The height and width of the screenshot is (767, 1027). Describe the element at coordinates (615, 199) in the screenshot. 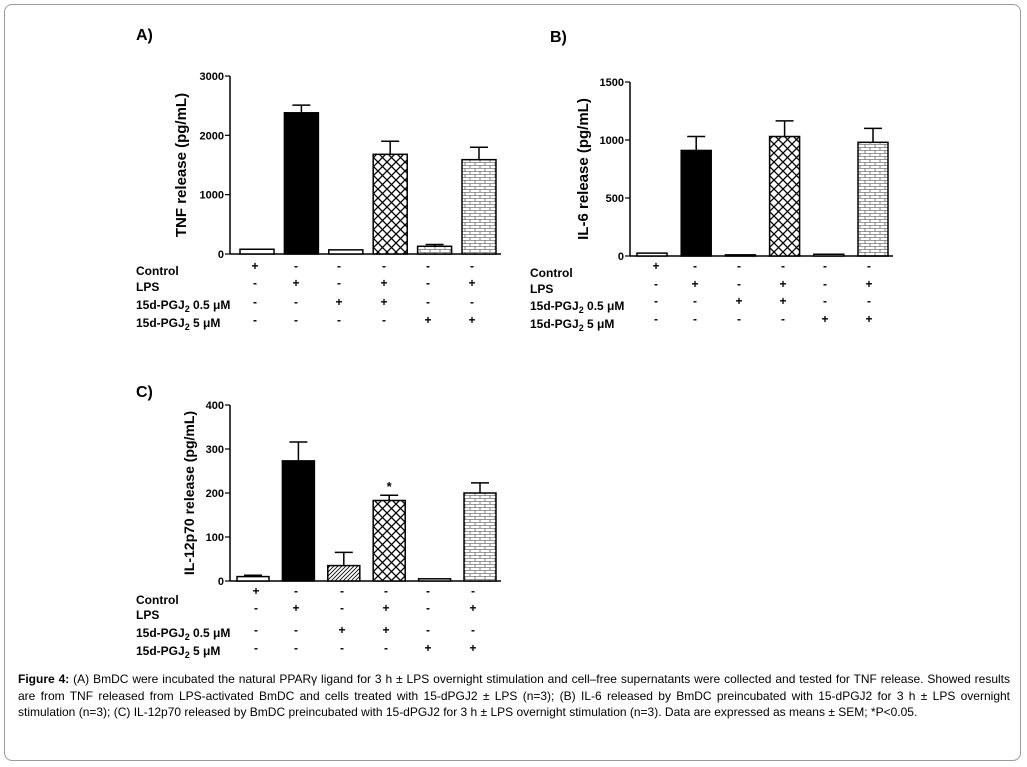

I see `y-tick-label: 500` at that location.